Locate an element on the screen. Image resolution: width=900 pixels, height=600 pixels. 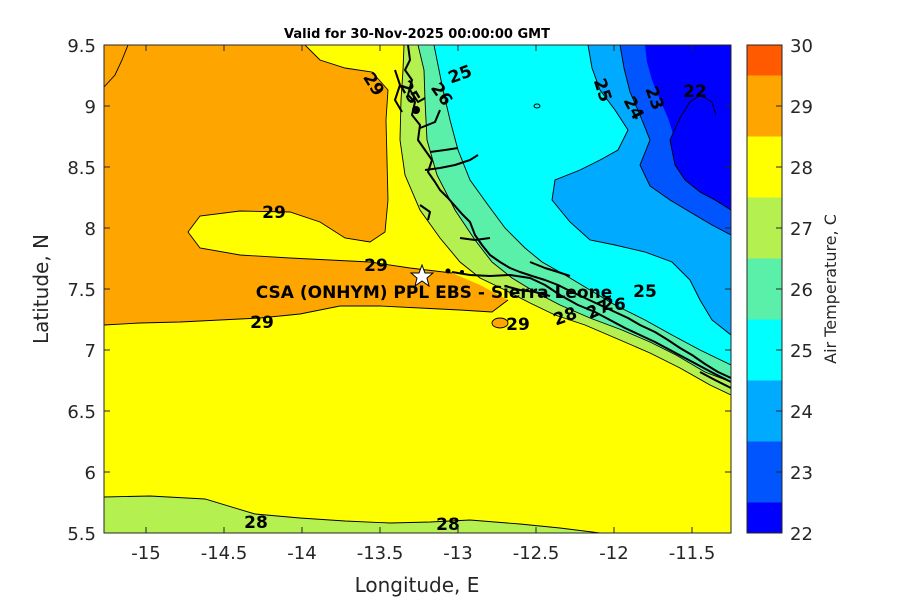
colorbar-tick-label: 24 is located at coordinates (801, 412).